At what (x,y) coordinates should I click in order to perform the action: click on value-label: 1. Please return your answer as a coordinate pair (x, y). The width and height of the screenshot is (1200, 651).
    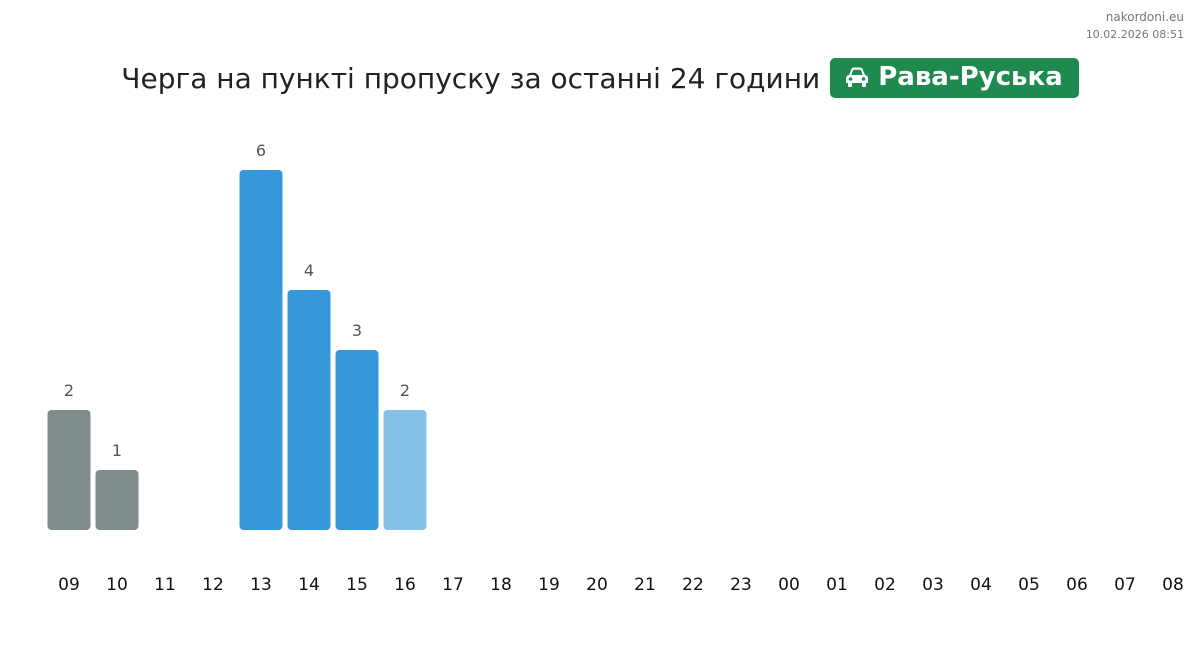
    Looking at the image, I should click on (117, 450).